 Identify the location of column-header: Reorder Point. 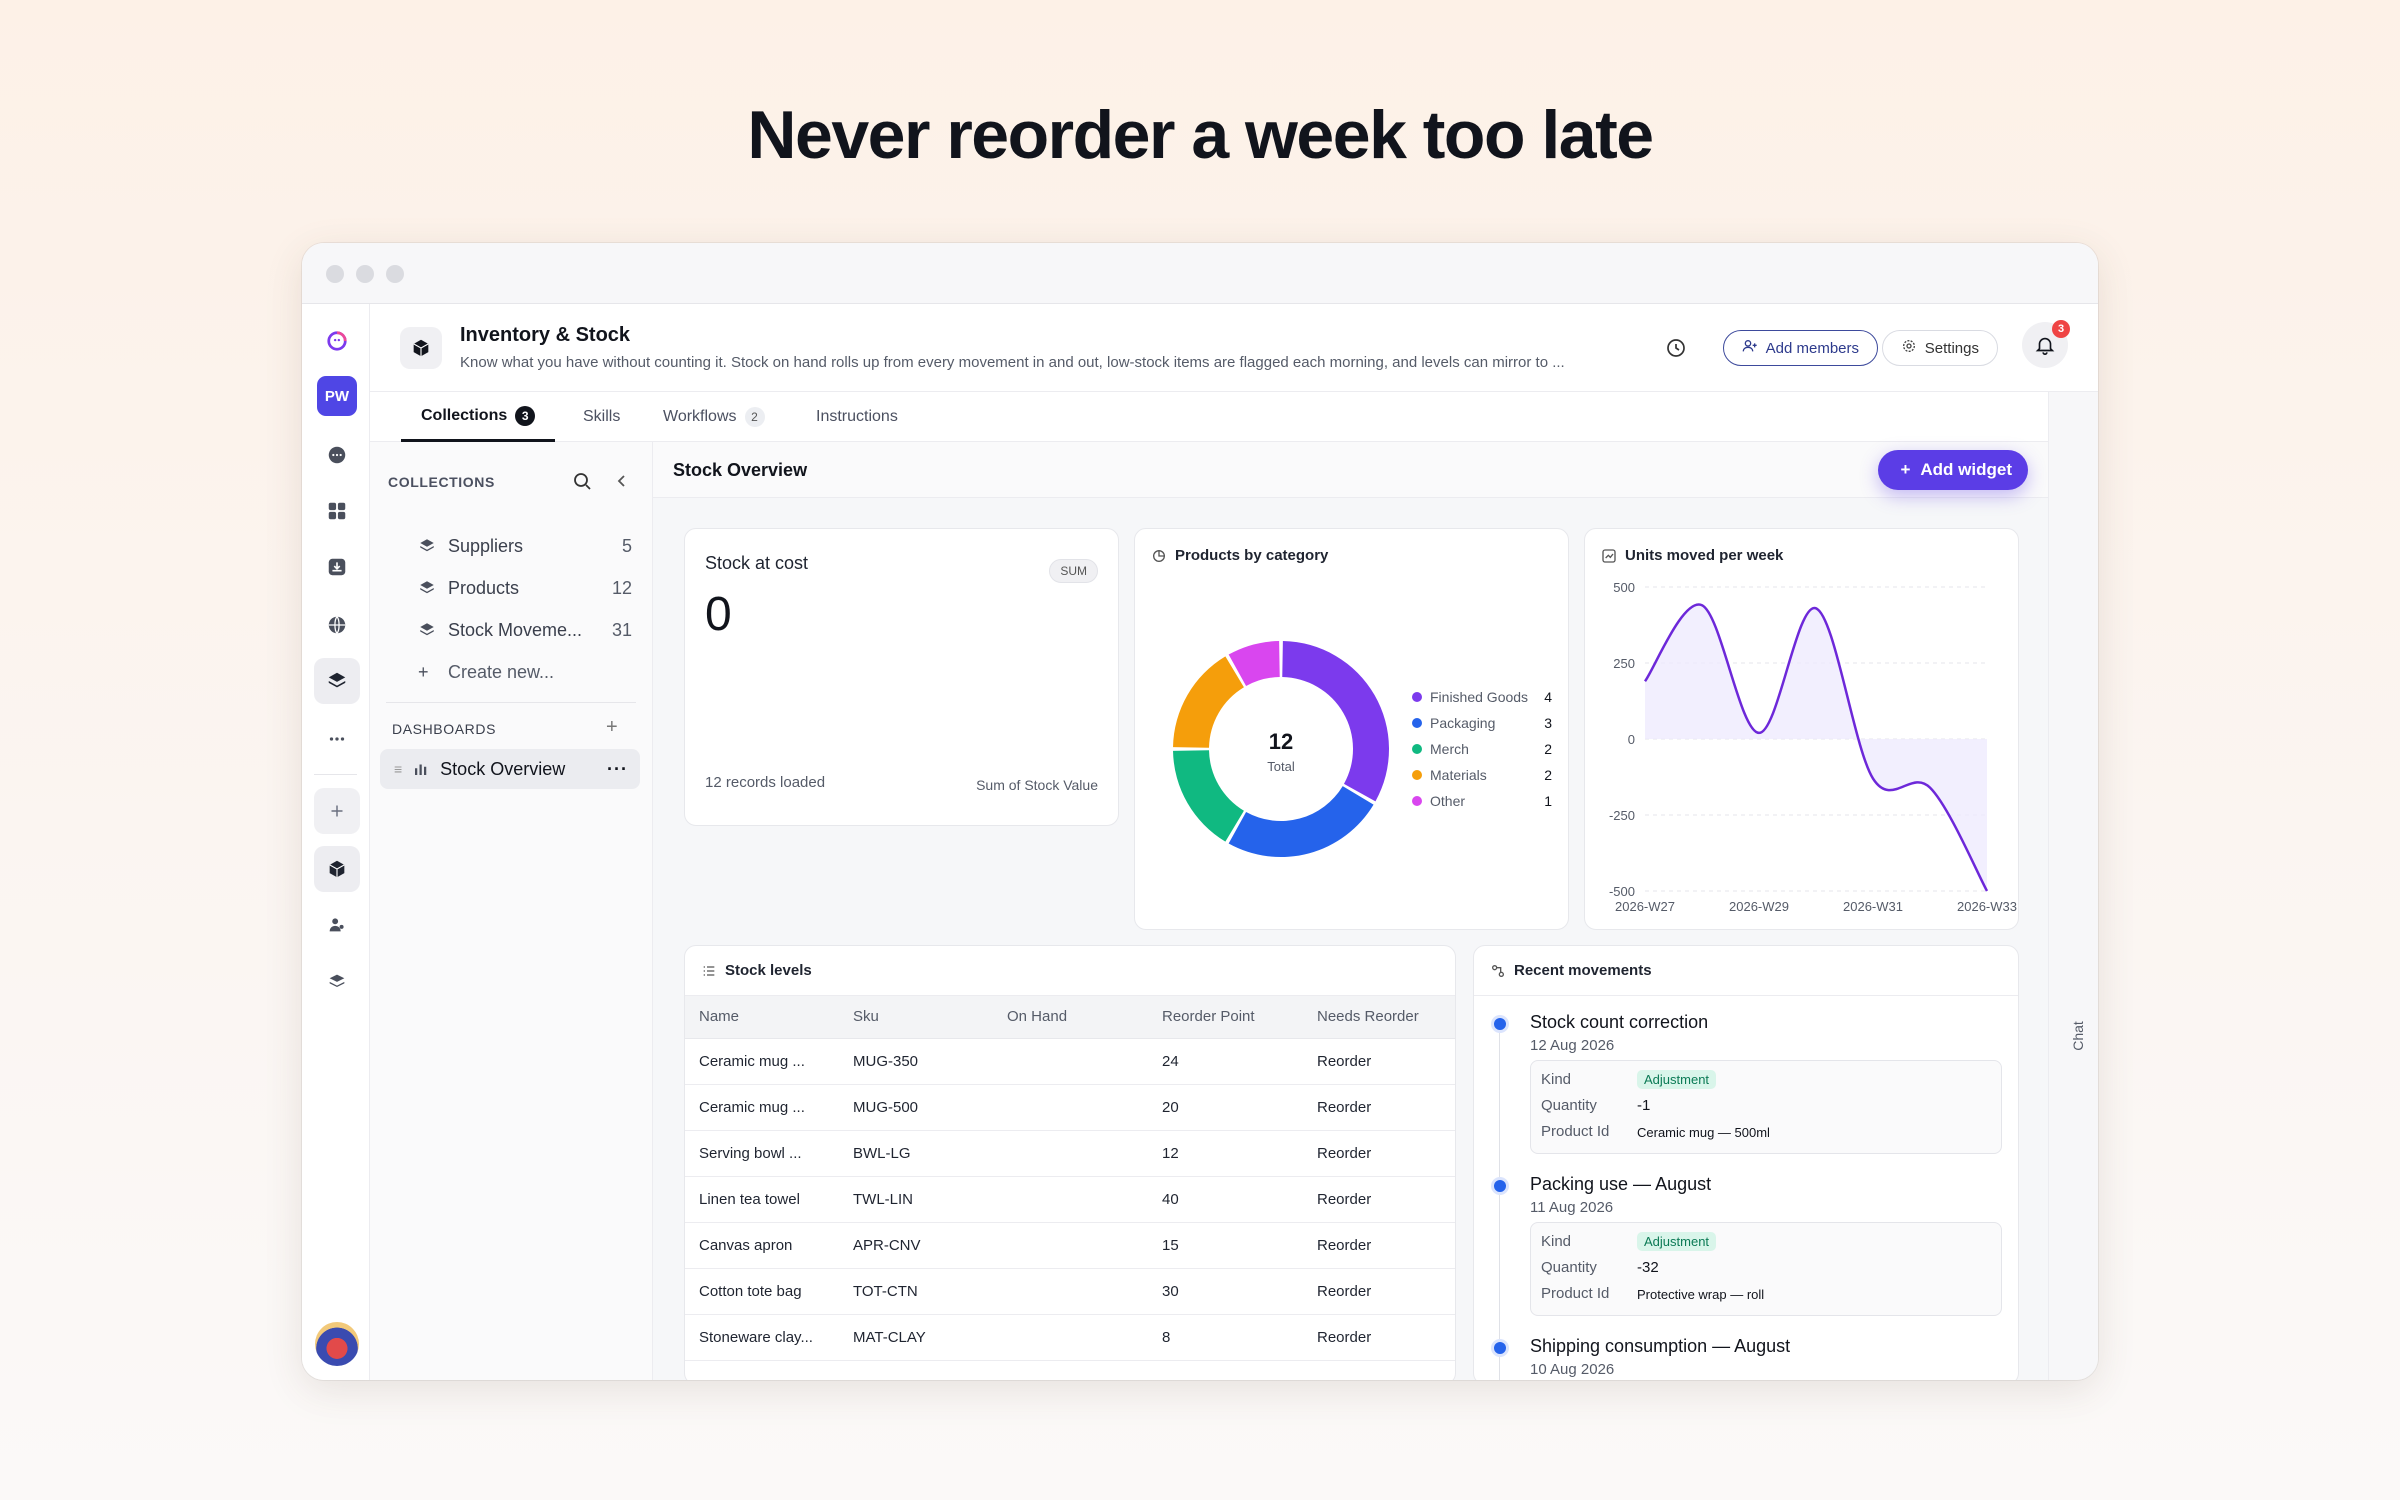
(1225, 1017).